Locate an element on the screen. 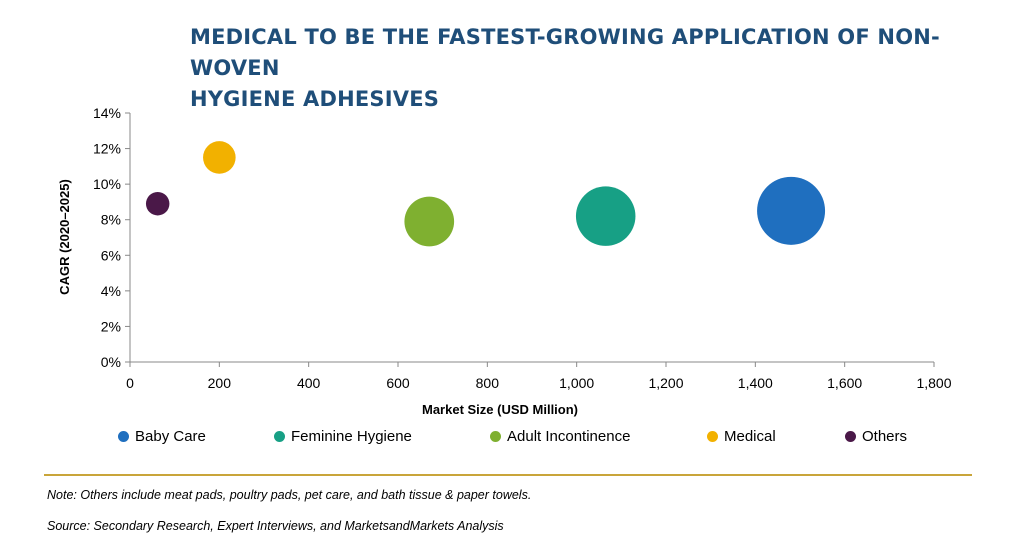 The image size is (1024, 555). bubble-feminine-hygiene is located at coordinates (605, 216).